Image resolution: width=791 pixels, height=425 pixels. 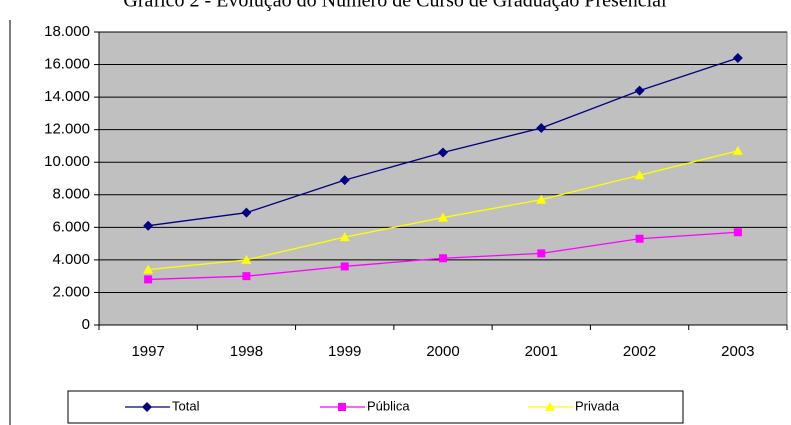 What do you see at coordinates (186, 405) in the screenshot?
I see `legend-label: Total` at bounding box center [186, 405].